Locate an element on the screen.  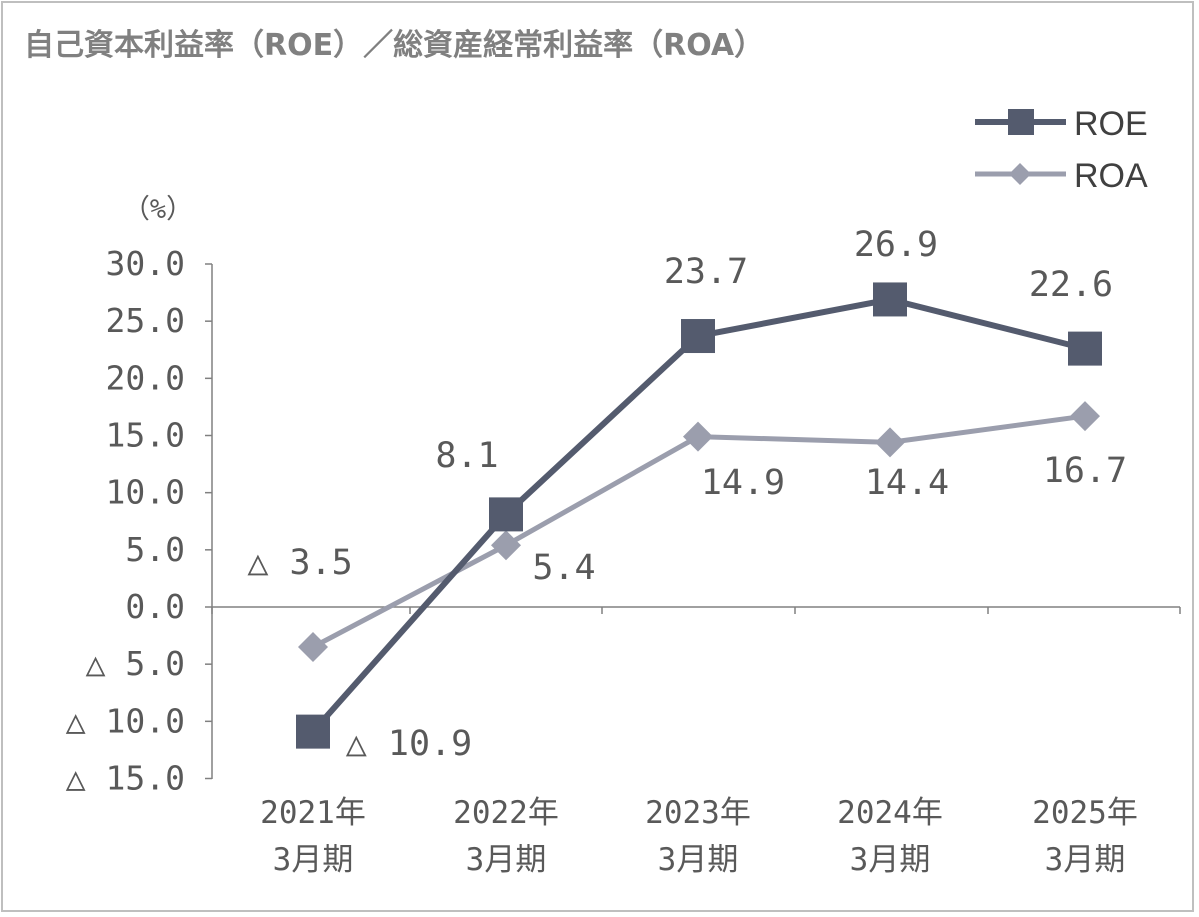
roa-data-label: 14.9 is located at coordinates (743, 483).